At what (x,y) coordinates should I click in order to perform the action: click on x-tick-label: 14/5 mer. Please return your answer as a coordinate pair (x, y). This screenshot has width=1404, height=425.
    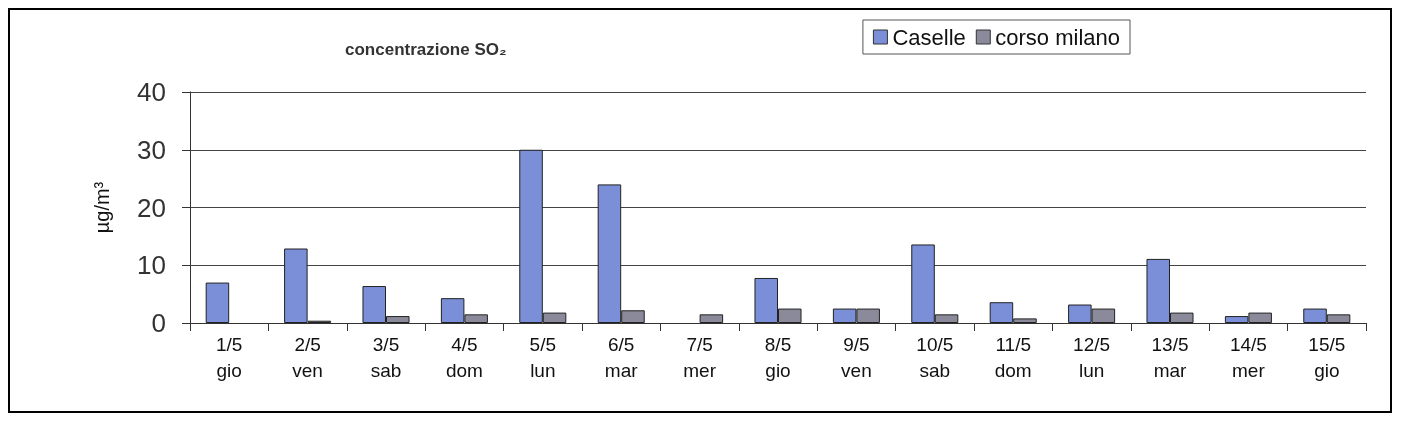
    Looking at the image, I should click on (1248, 357).